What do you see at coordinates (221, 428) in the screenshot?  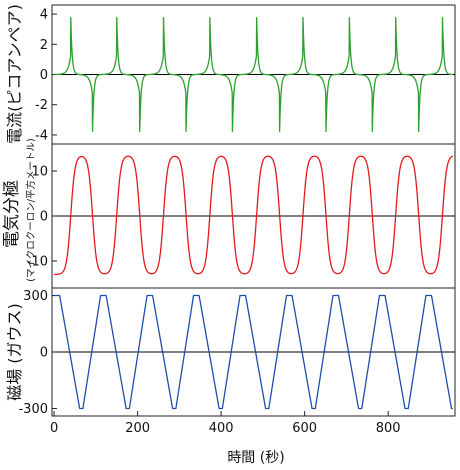 I see `x-tick-label: 400` at bounding box center [221, 428].